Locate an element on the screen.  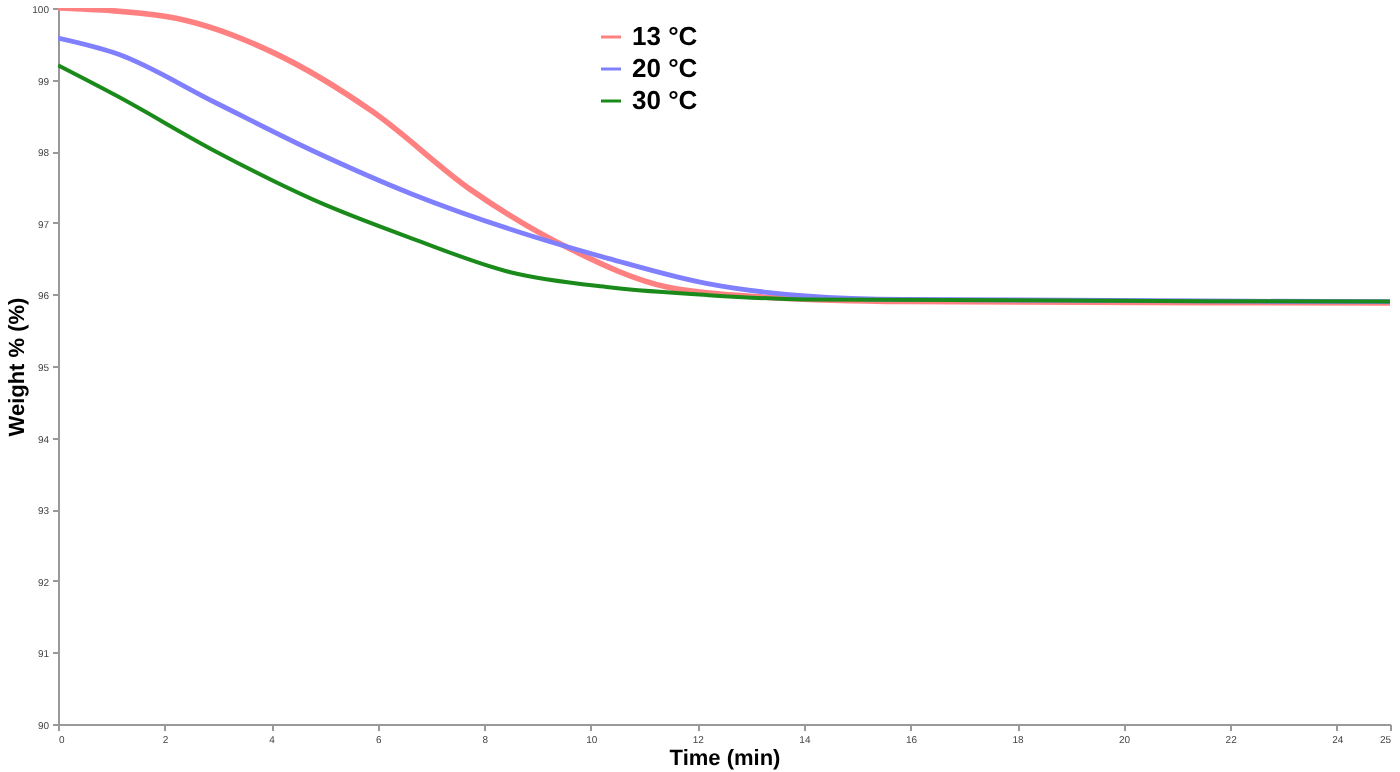
legend-label: 13 °C is located at coordinates (665, 36).